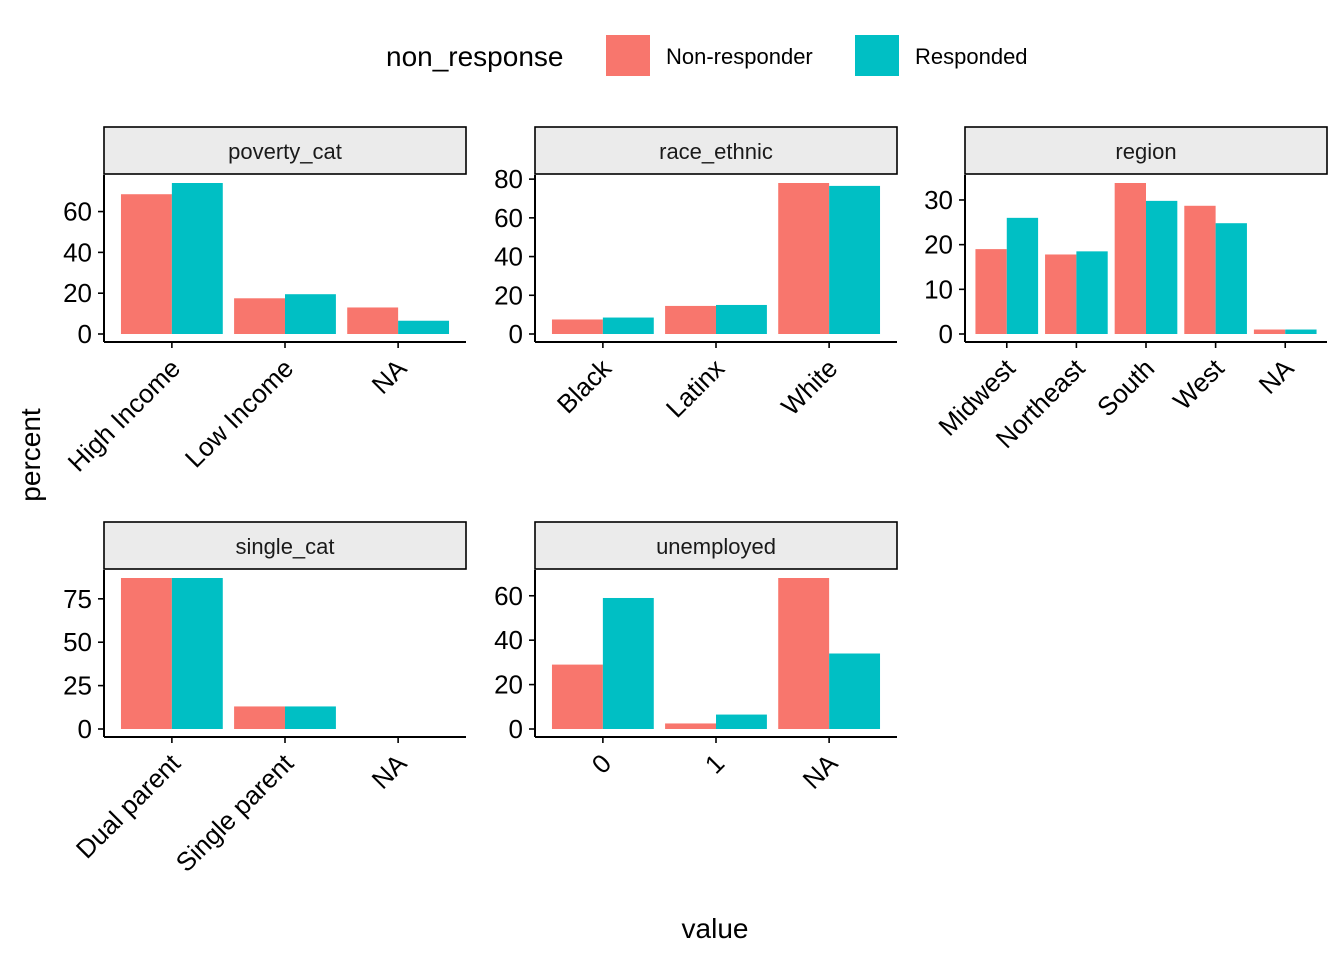 Image resolution: width=1344 pixels, height=960 pixels. Describe the element at coordinates (628, 55) in the screenshot. I see `legend-swatch-non-responder` at that location.